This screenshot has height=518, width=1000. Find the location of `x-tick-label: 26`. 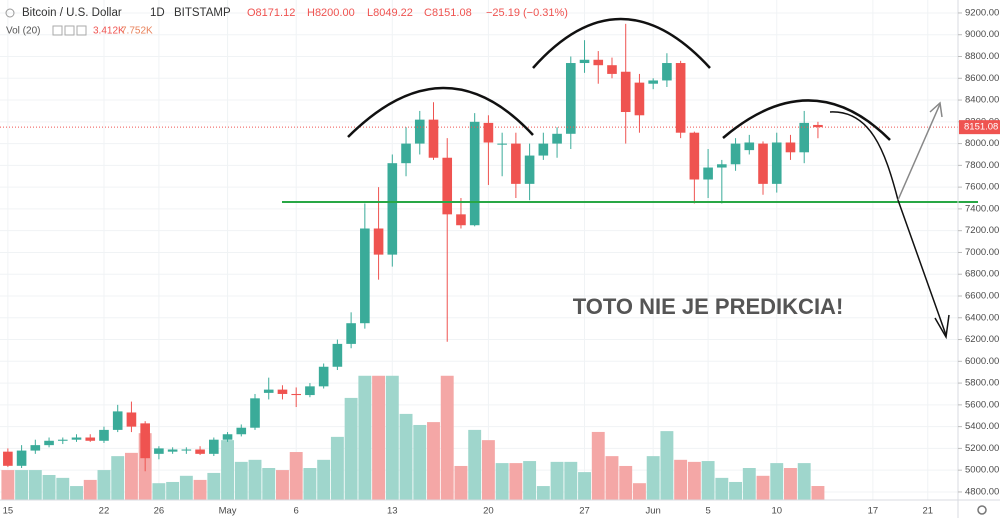

x-tick-label: 26 is located at coordinates (159, 511).